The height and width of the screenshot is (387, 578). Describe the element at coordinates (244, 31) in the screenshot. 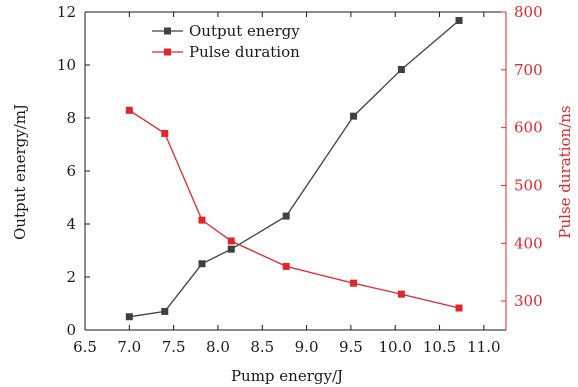

I see `legend-label-output-energy: Output energy` at that location.